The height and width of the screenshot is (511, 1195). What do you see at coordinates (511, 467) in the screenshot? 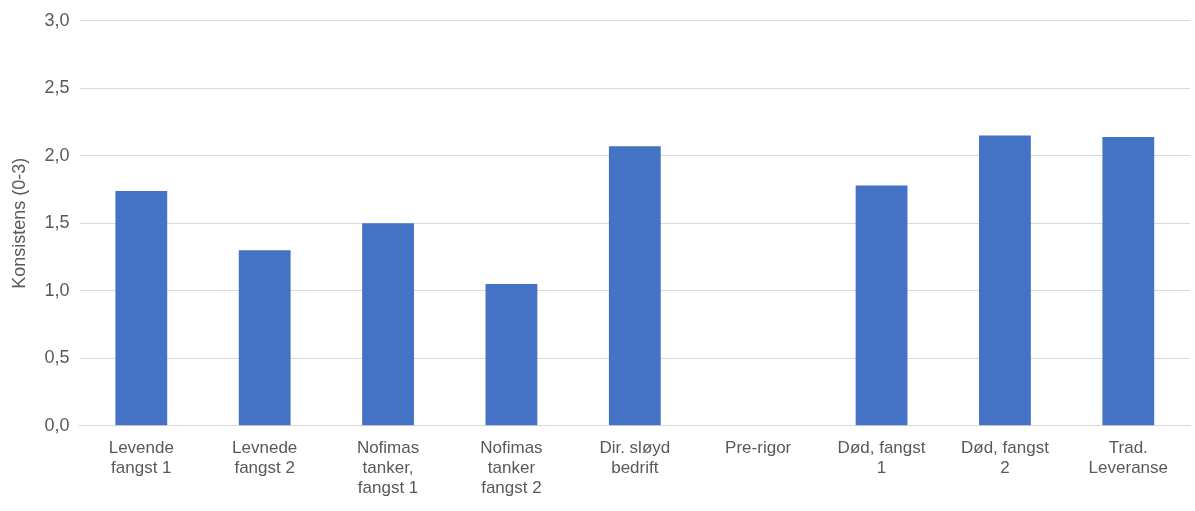
I see `x-tick-label: Nofimas tanker fangst 2` at bounding box center [511, 467].